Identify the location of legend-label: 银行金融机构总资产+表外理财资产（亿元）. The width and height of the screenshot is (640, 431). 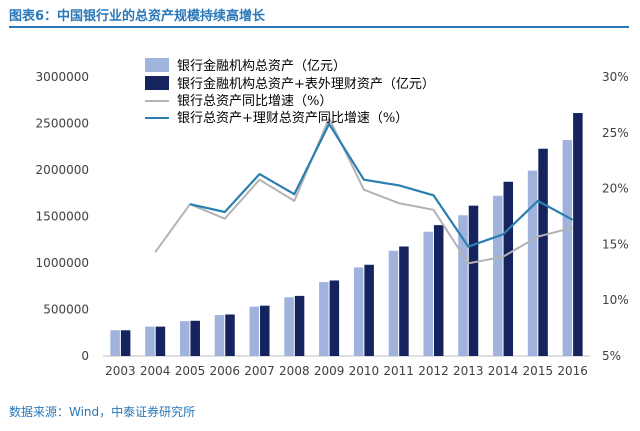
(306, 84).